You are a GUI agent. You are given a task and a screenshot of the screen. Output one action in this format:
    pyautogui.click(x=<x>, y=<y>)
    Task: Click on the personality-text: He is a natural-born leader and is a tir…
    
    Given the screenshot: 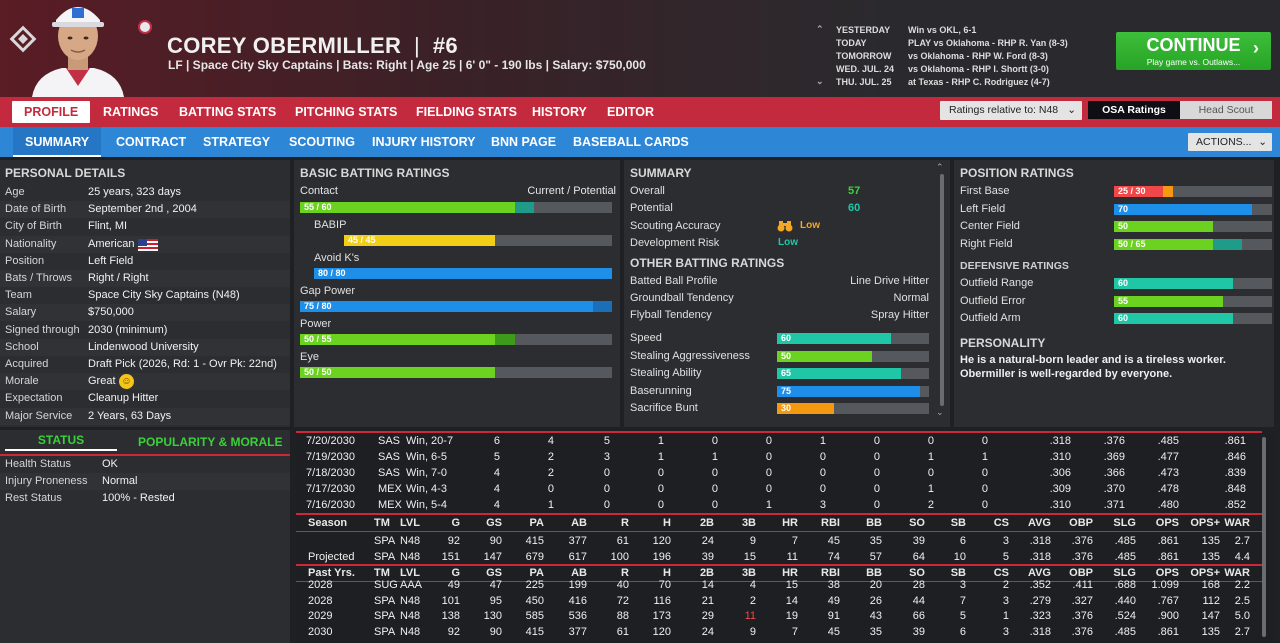 What is the action you would take?
    pyautogui.click(x=1093, y=367)
    